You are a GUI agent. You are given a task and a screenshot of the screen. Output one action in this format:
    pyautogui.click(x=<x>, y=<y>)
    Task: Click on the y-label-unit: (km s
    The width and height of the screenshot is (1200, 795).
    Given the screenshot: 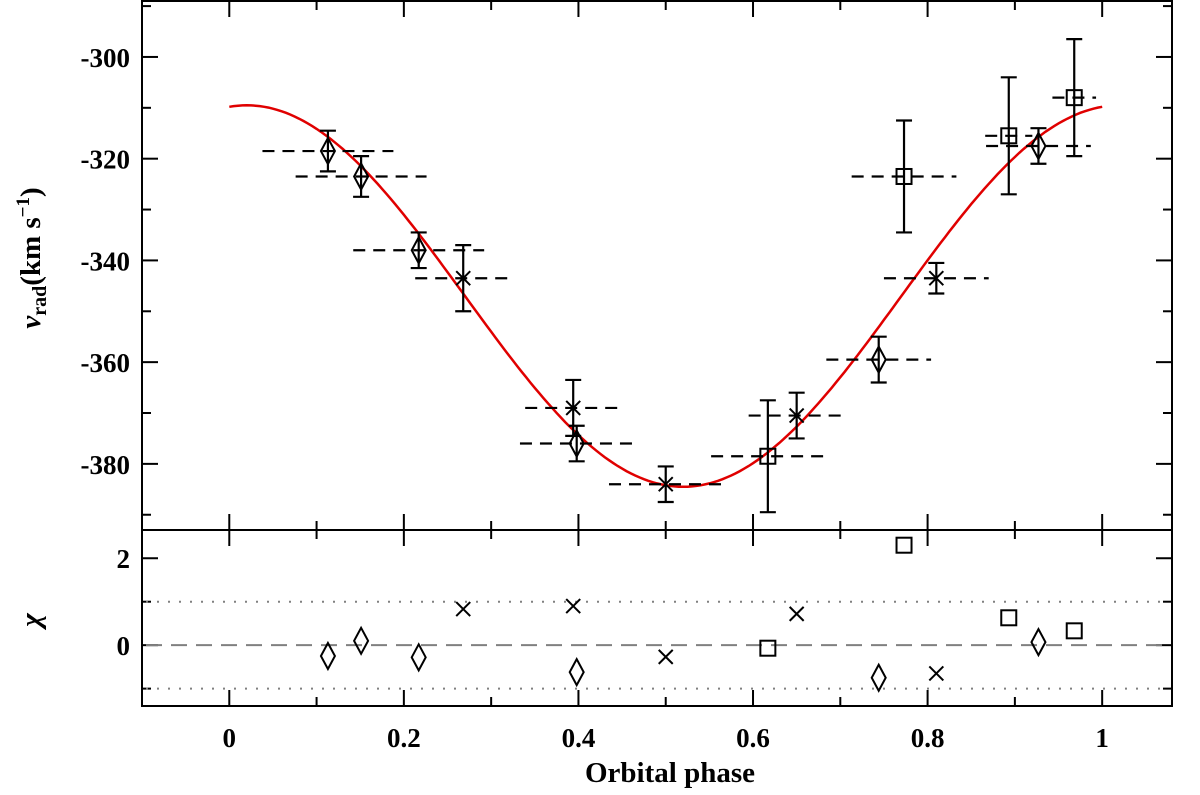 What is the action you would take?
    pyautogui.click(x=31, y=251)
    